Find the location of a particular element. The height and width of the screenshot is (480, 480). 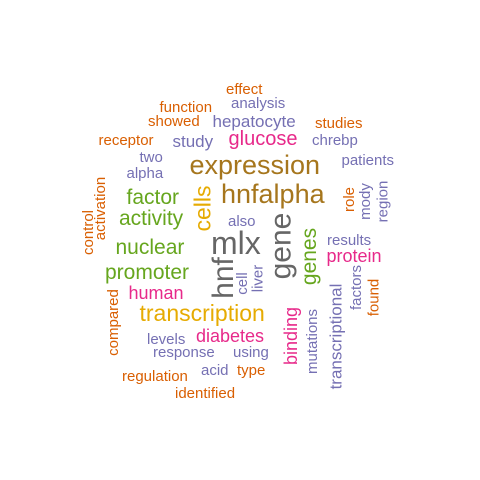

word-protein: protein is located at coordinates (354, 256).